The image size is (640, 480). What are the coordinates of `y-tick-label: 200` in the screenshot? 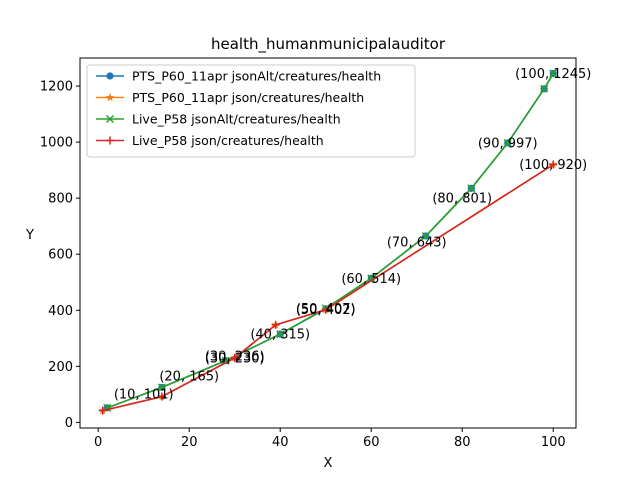 It's located at (60, 367).